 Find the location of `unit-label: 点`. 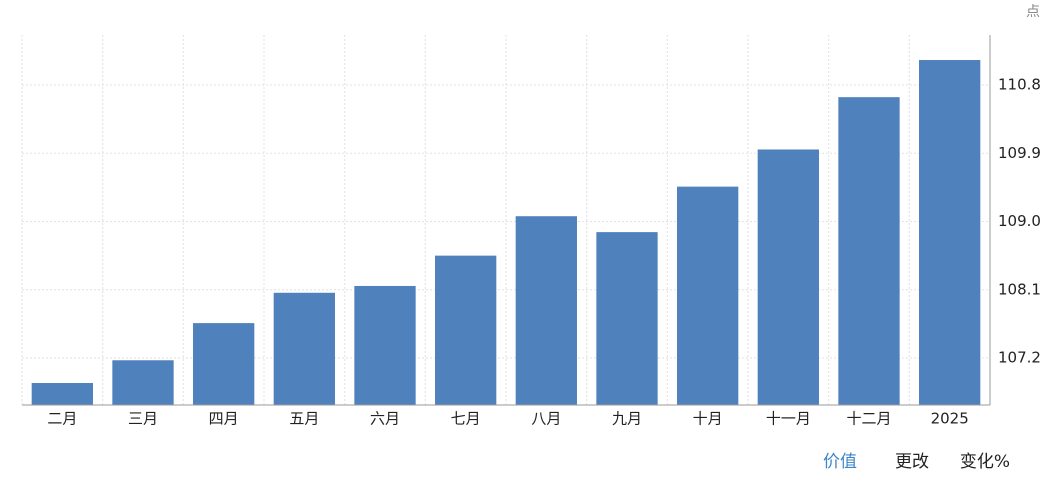

unit-label: 点 is located at coordinates (1033, 12).